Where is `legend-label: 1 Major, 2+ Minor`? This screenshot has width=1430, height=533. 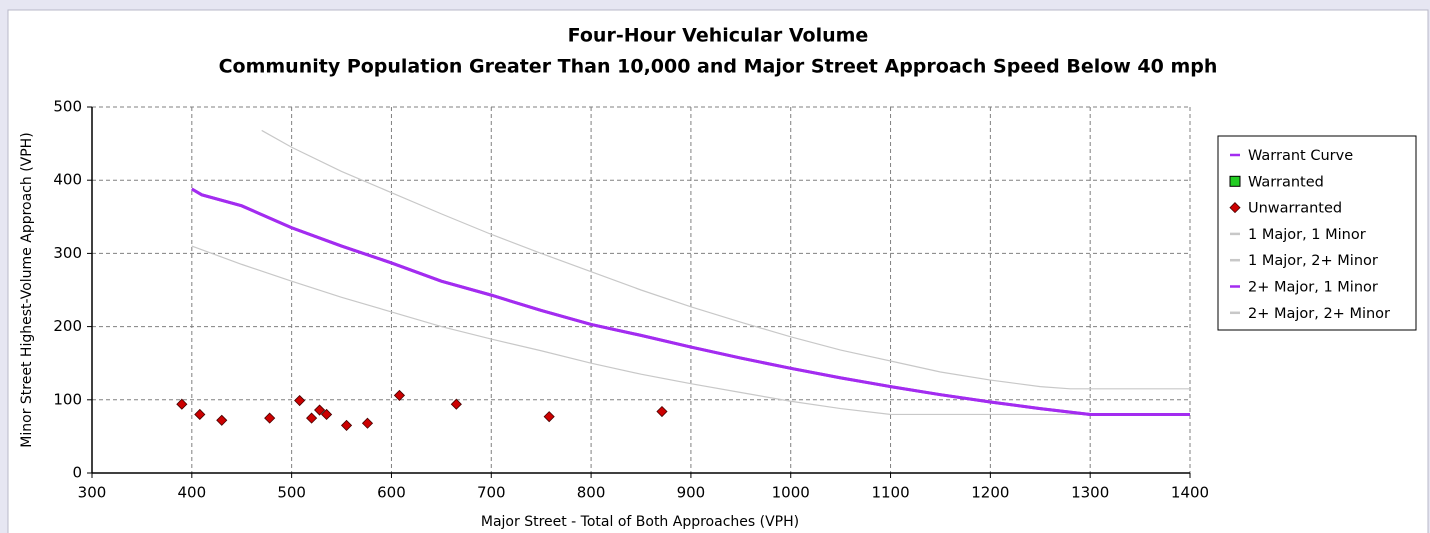 legend-label: 1 Major, 2+ Minor is located at coordinates (1313, 261).